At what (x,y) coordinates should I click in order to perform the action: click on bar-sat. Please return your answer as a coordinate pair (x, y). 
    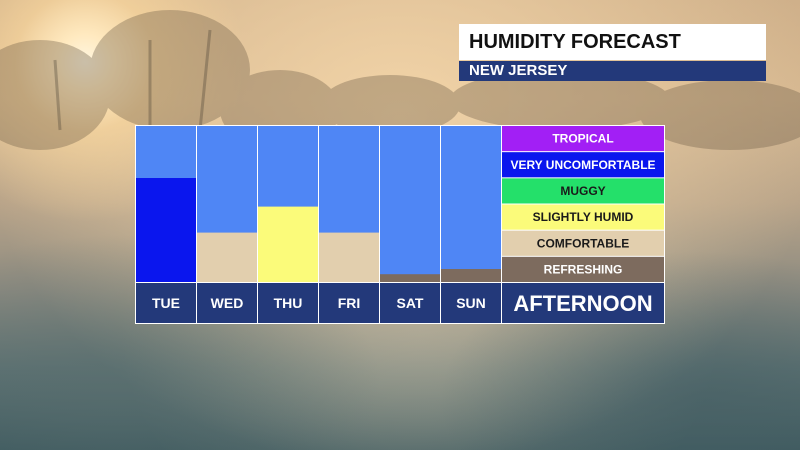
    Looking at the image, I should click on (410, 278).